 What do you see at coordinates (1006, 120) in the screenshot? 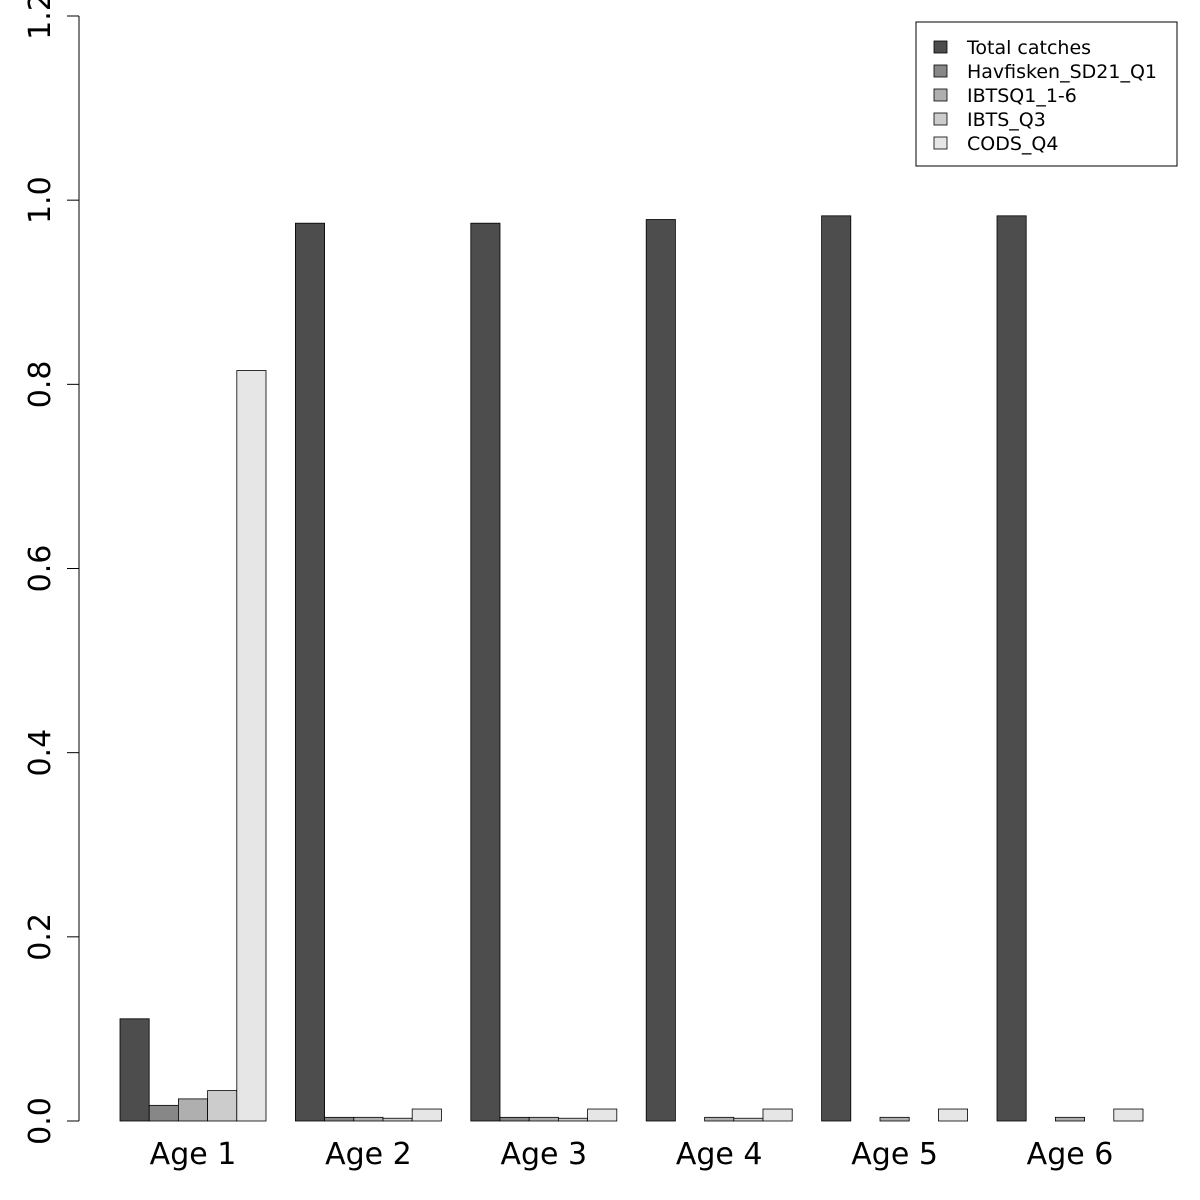
I see `legend-label: IBTS_Q3` at bounding box center [1006, 120].